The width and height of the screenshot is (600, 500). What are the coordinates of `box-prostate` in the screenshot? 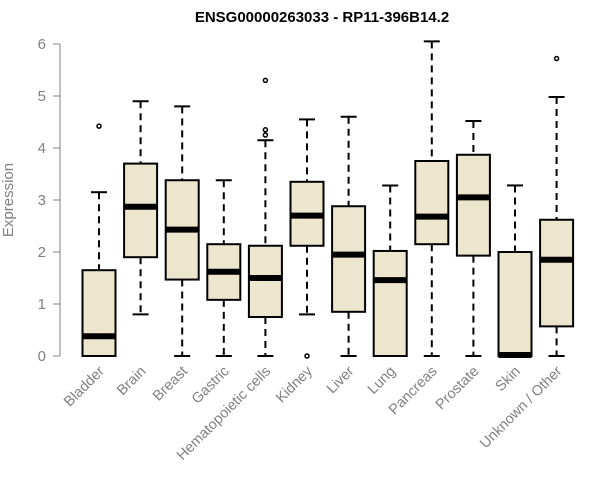 It's located at (473, 238).